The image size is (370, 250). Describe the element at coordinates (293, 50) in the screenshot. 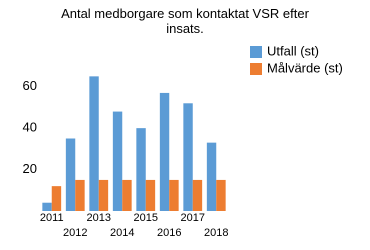

I see `legend-label: Utfall (st)` at that location.